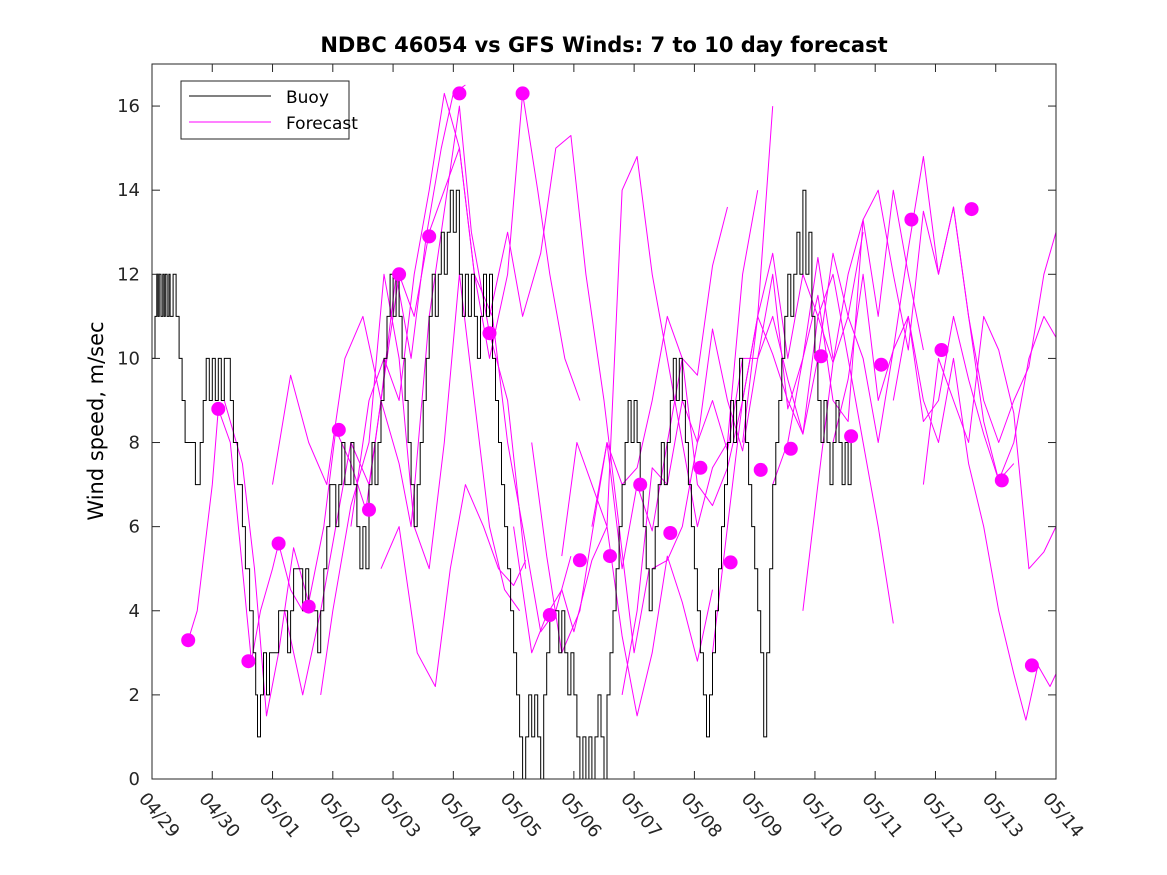 The image size is (1167, 875). Describe the element at coordinates (134, 779) in the screenshot. I see `y-tick-label: 0` at that location.